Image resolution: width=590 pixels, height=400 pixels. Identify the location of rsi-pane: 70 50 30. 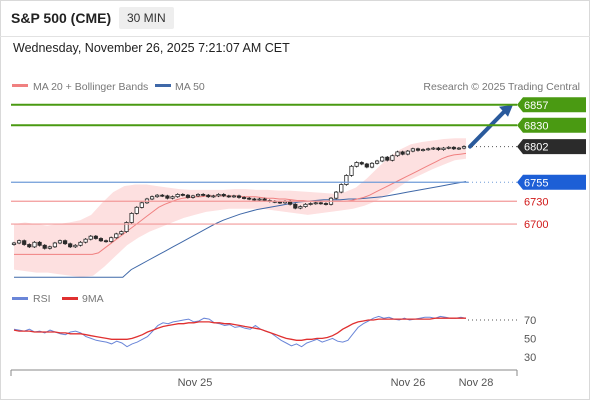
(274, 339).